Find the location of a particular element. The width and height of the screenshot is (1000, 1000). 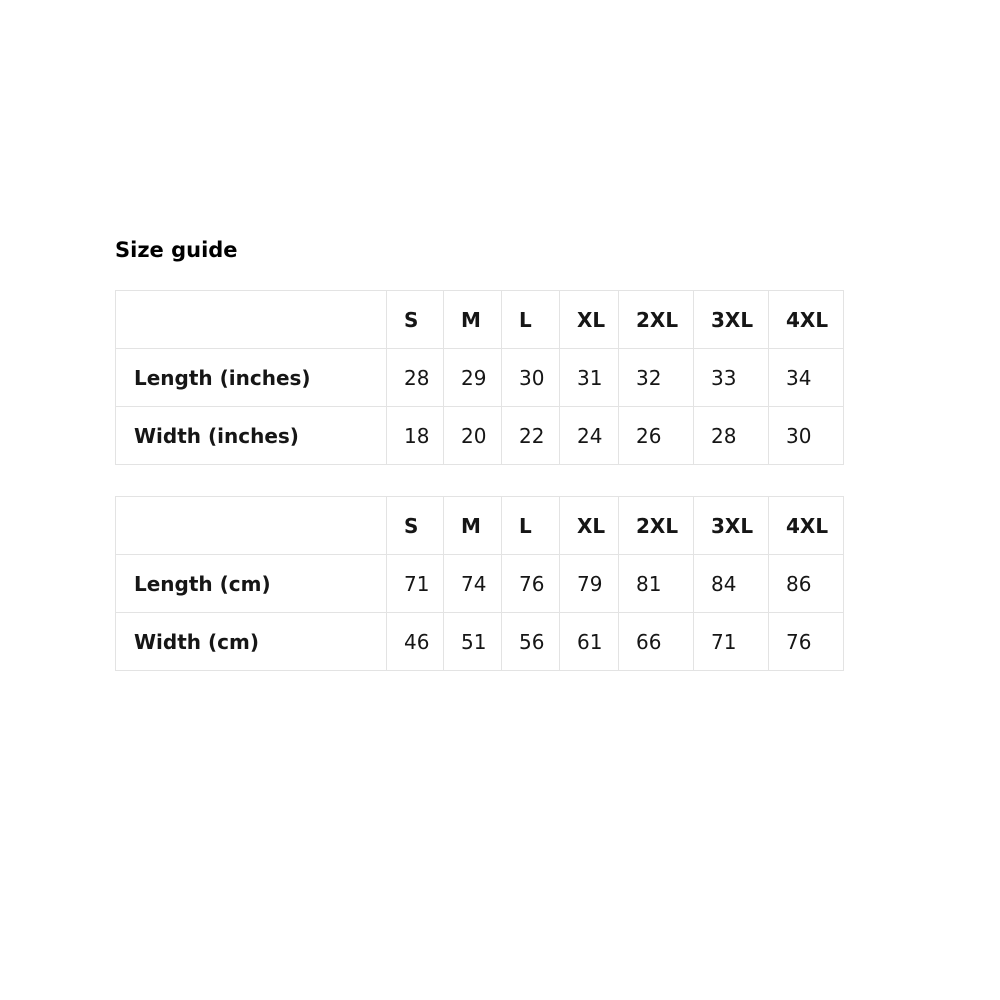

measurement-cell: 86 is located at coordinates (806, 584).